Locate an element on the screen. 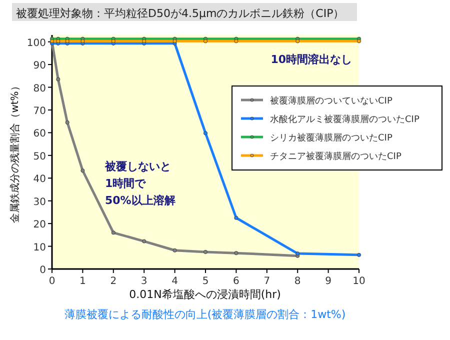  legend-label: チタニア被覆薄膜層のついたCIP is located at coordinates (336, 156).